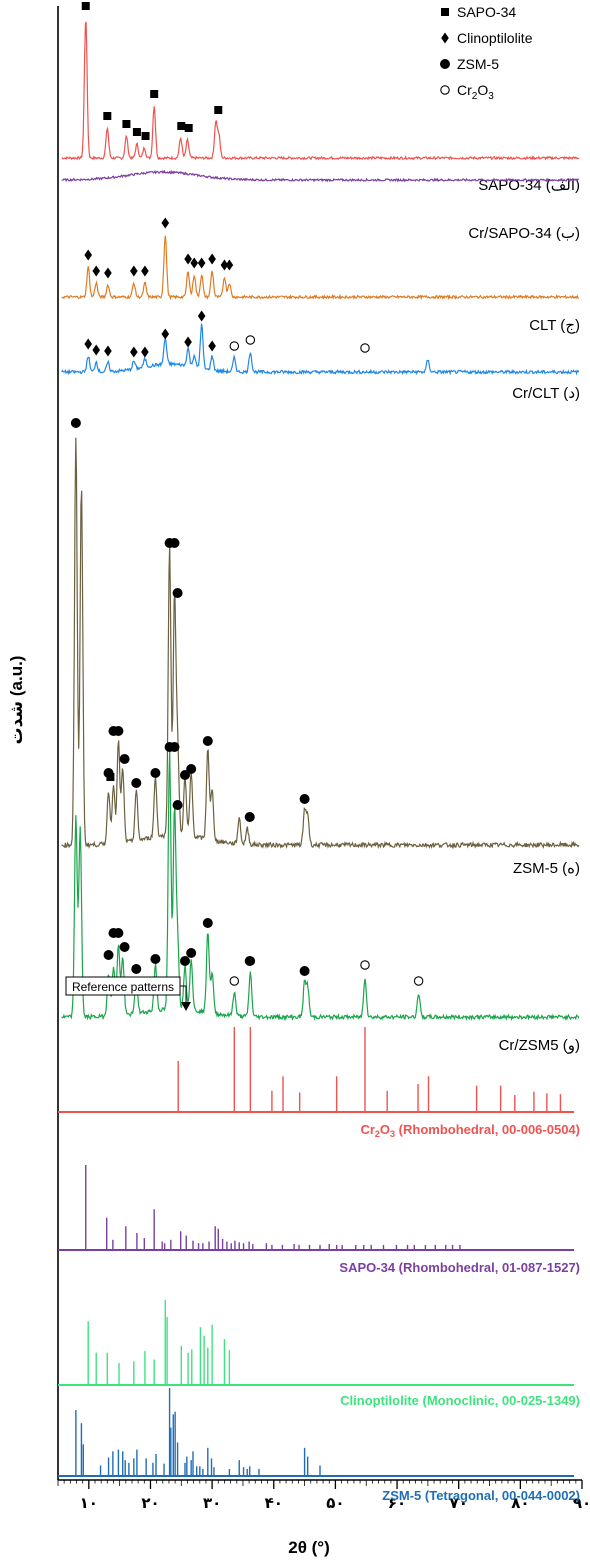 This screenshot has height=1566, width=590. I want to click on reference-callout-arrow-head, so click(186, 1006).